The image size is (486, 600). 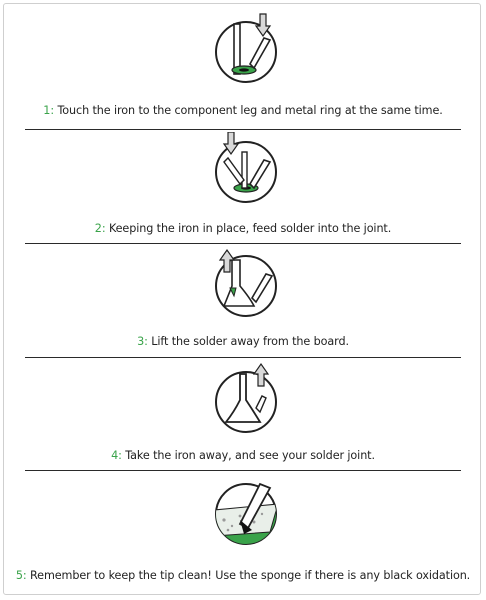 What do you see at coordinates (246, 48) in the screenshot?
I see `solder-touch-icon` at bounding box center [246, 48].